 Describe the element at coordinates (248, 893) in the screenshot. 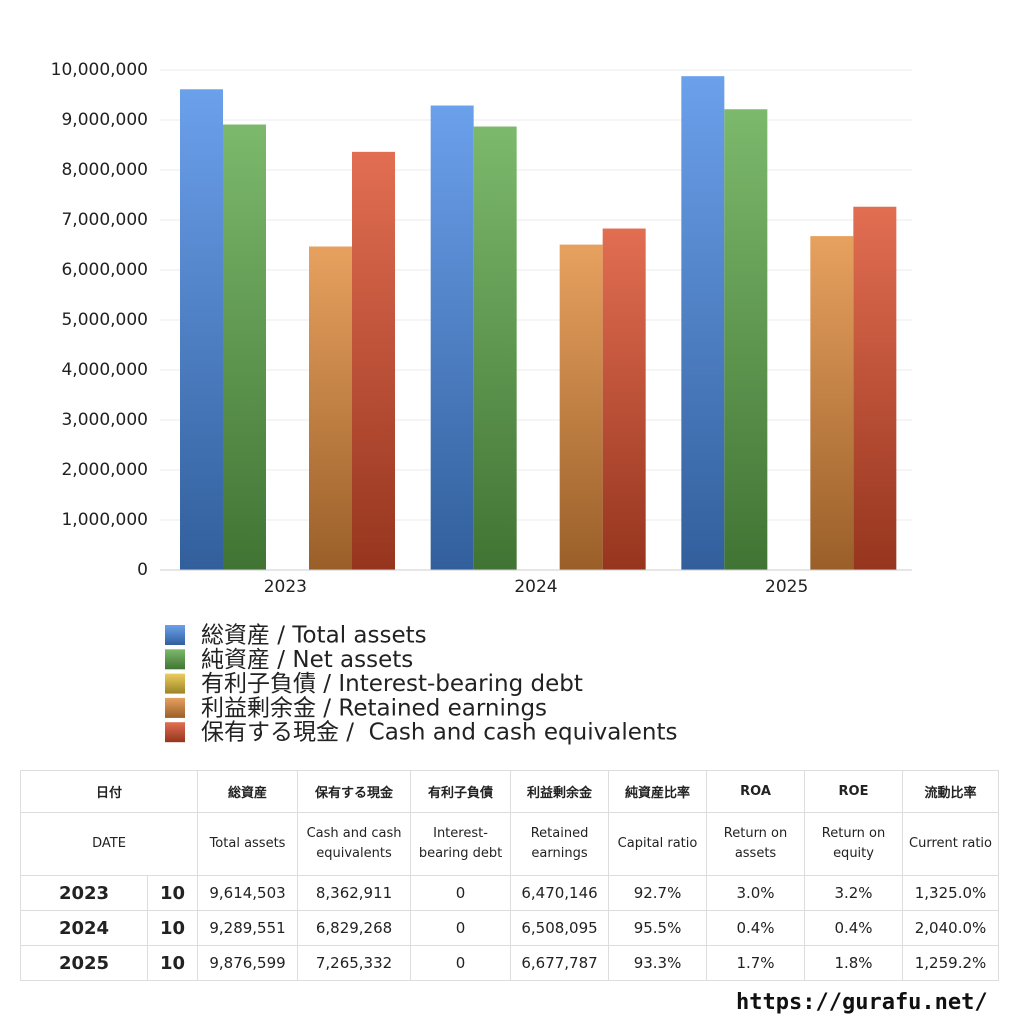

I see `table-cell: 9,614,503` at that location.